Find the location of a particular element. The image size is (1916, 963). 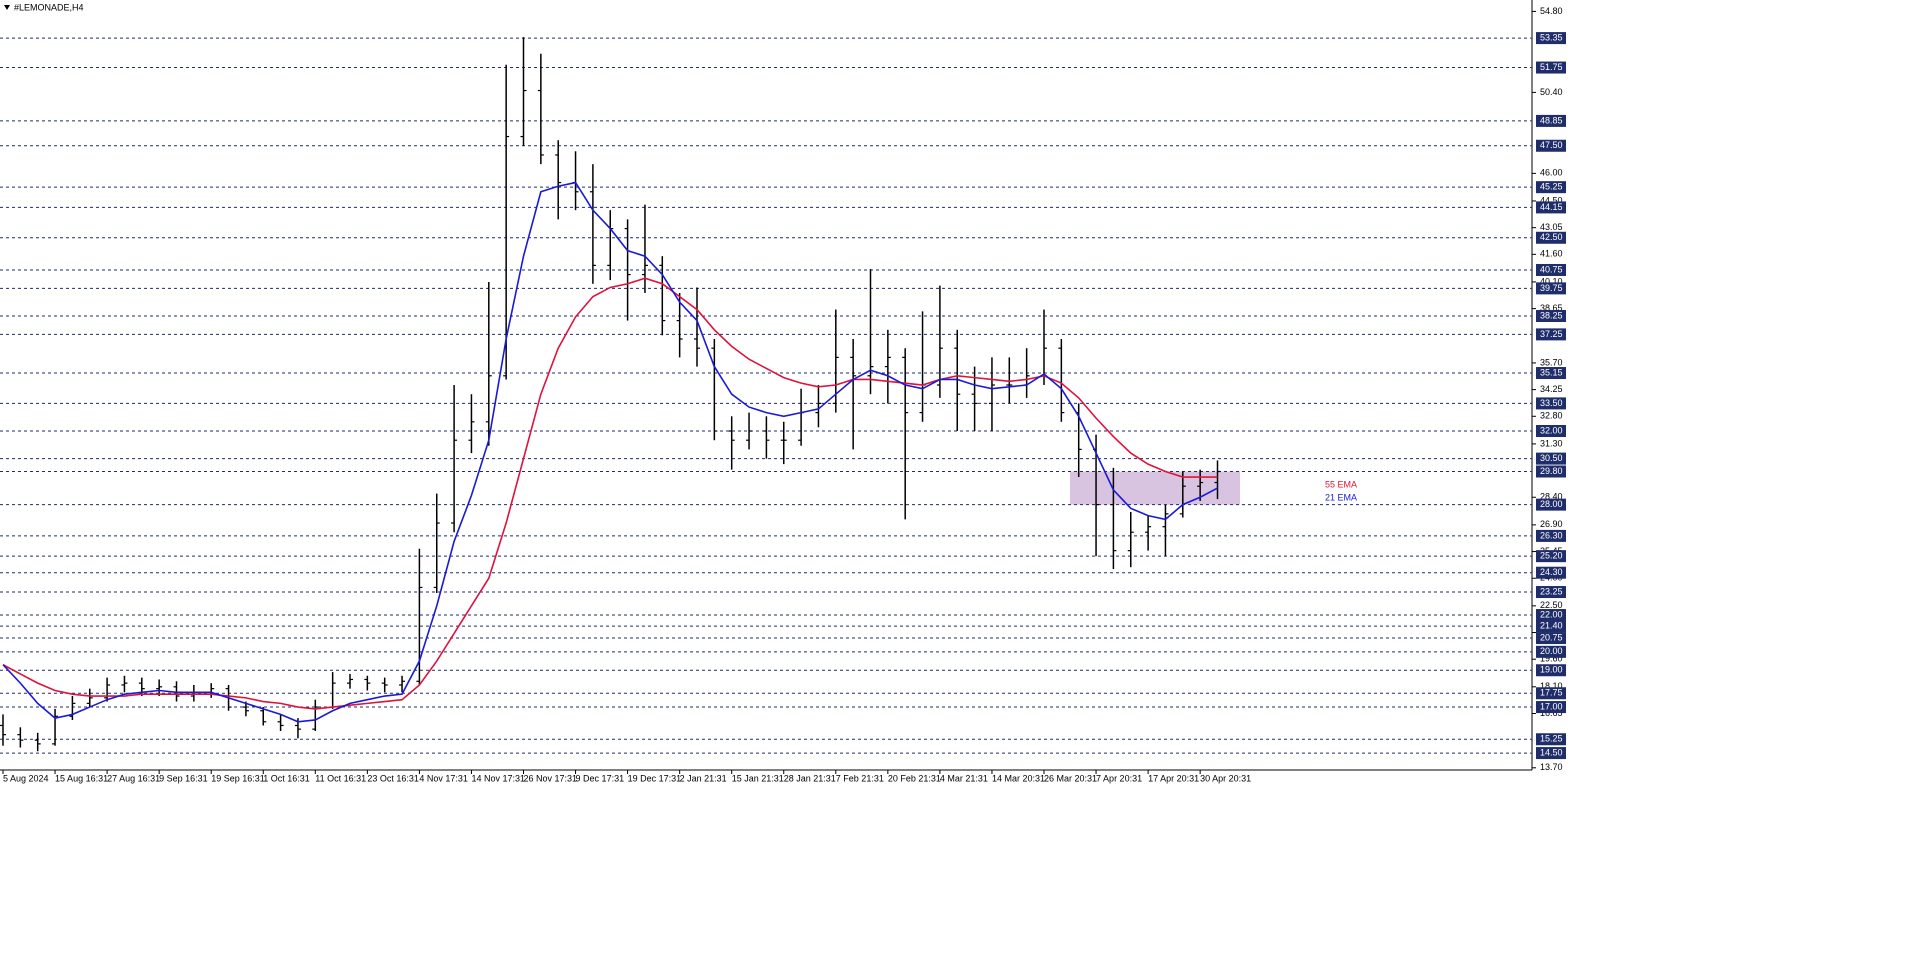

level-label: 45.25 is located at coordinates (1551, 187).